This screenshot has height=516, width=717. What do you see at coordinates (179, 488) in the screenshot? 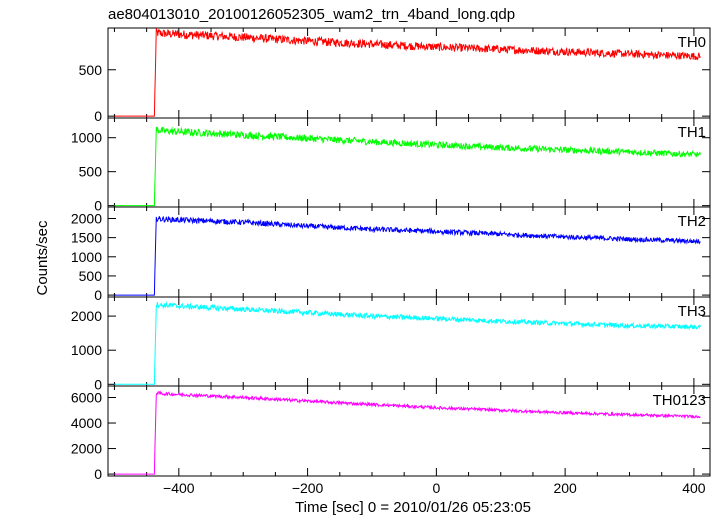
I see `x-tick-label: −400` at bounding box center [179, 488].